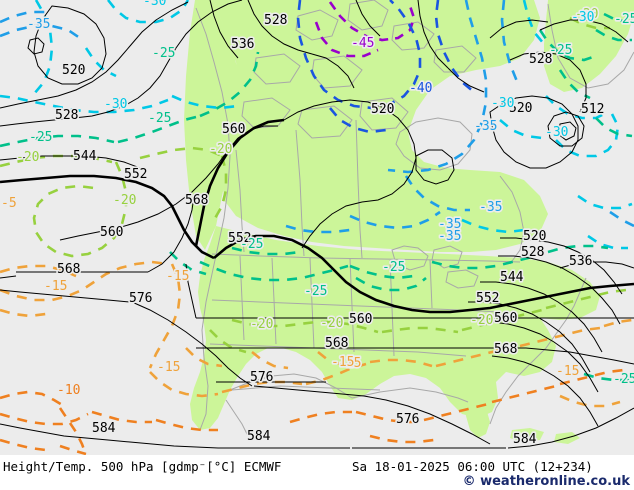 The width and height of the screenshot is (634, 490). Describe the element at coordinates (365, 29) in the screenshot. I see `temp-contour-minus45` at that location.